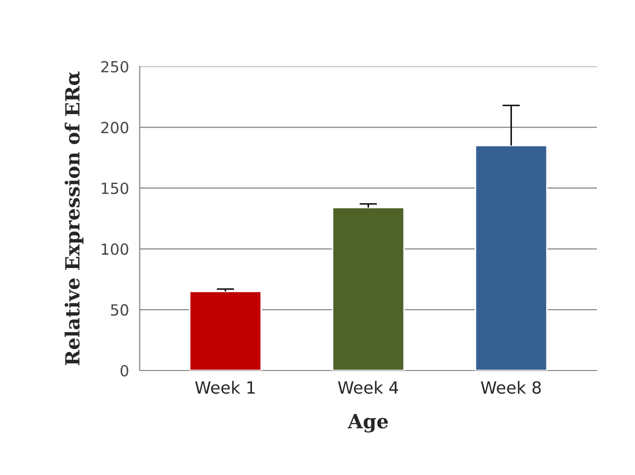 This screenshot has width=635, height=475. Describe the element at coordinates (510, 387) in the screenshot. I see `x-tick-label: Week 8` at that location.